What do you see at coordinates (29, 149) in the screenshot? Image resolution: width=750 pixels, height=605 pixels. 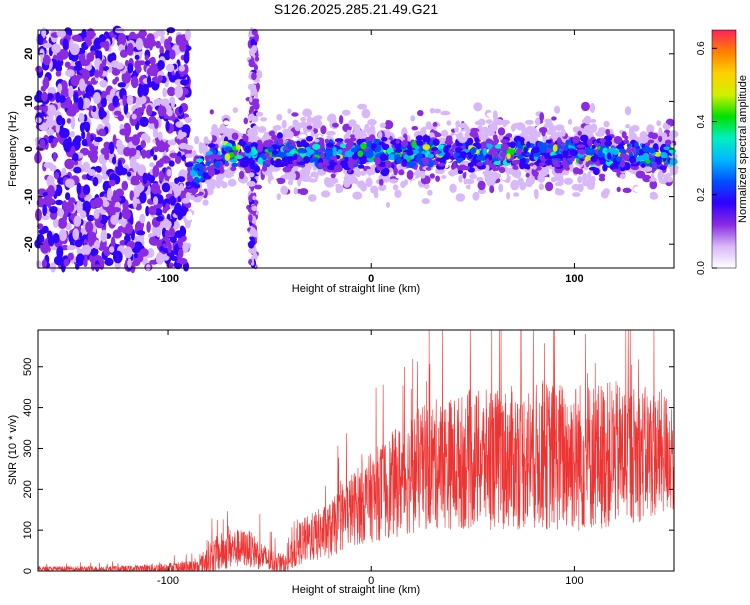 I see `spectrogram-y-tick-label: 0` at bounding box center [29, 149].